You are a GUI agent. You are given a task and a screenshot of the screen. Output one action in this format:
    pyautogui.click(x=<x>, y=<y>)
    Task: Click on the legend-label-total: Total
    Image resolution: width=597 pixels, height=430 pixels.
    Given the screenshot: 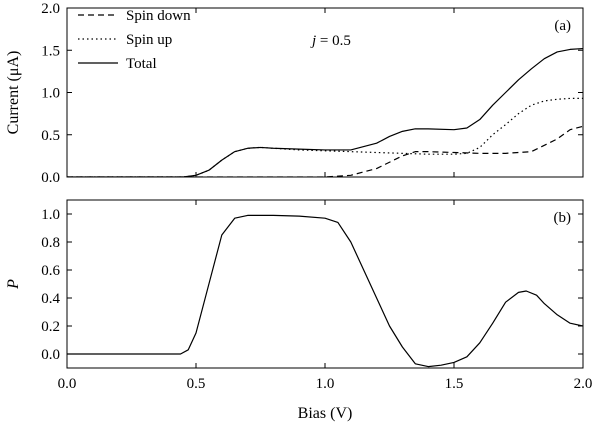 What is the action you would take?
    pyautogui.click(x=141, y=64)
    